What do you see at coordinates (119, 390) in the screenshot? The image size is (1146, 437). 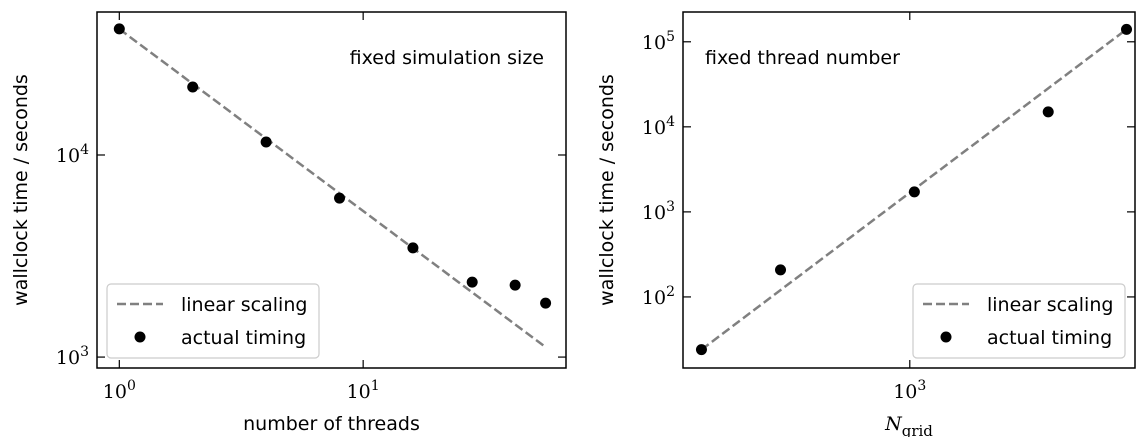 I see `x-tick-label: 100` at bounding box center [119, 390].